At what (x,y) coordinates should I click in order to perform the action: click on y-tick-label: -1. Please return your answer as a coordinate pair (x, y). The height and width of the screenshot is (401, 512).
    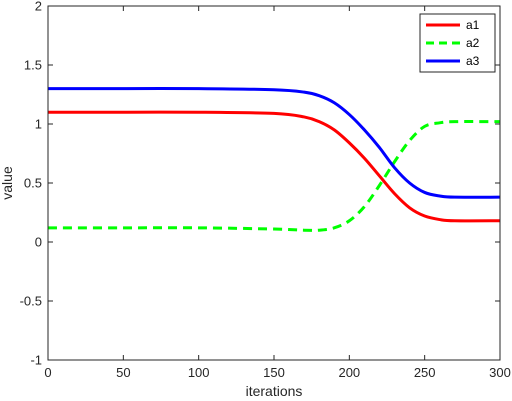
    Looking at the image, I should click on (36, 360).